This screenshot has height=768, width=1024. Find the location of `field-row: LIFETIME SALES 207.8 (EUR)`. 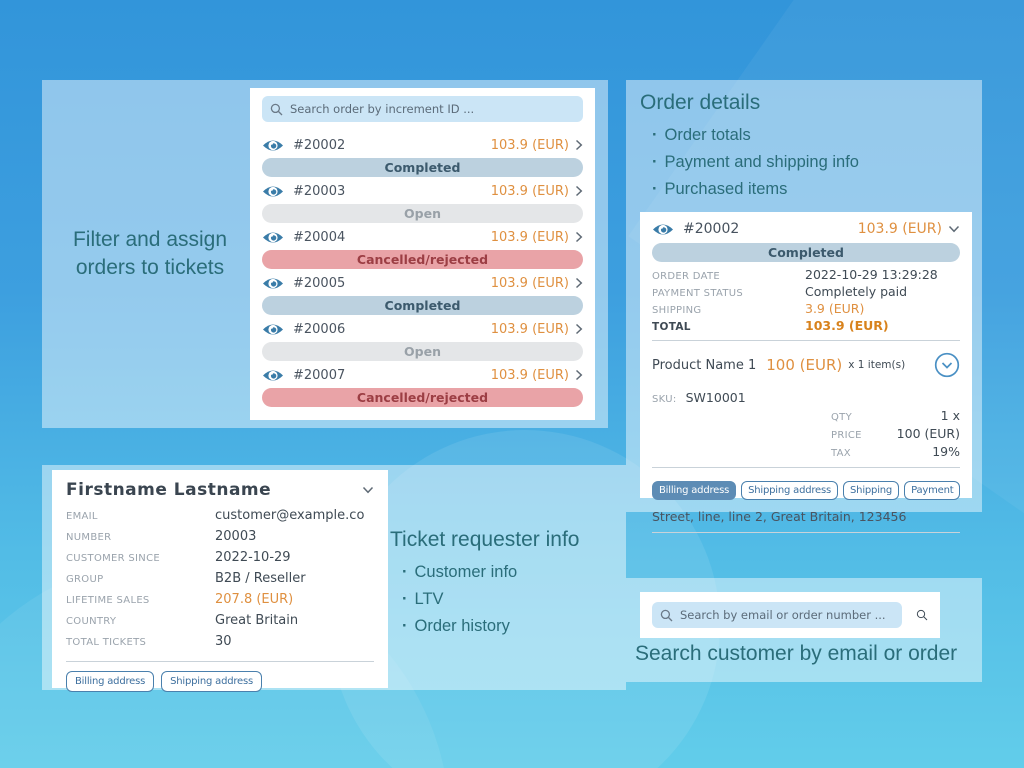

field-row: LIFETIME SALES 207.8 (EUR) is located at coordinates (220, 600).